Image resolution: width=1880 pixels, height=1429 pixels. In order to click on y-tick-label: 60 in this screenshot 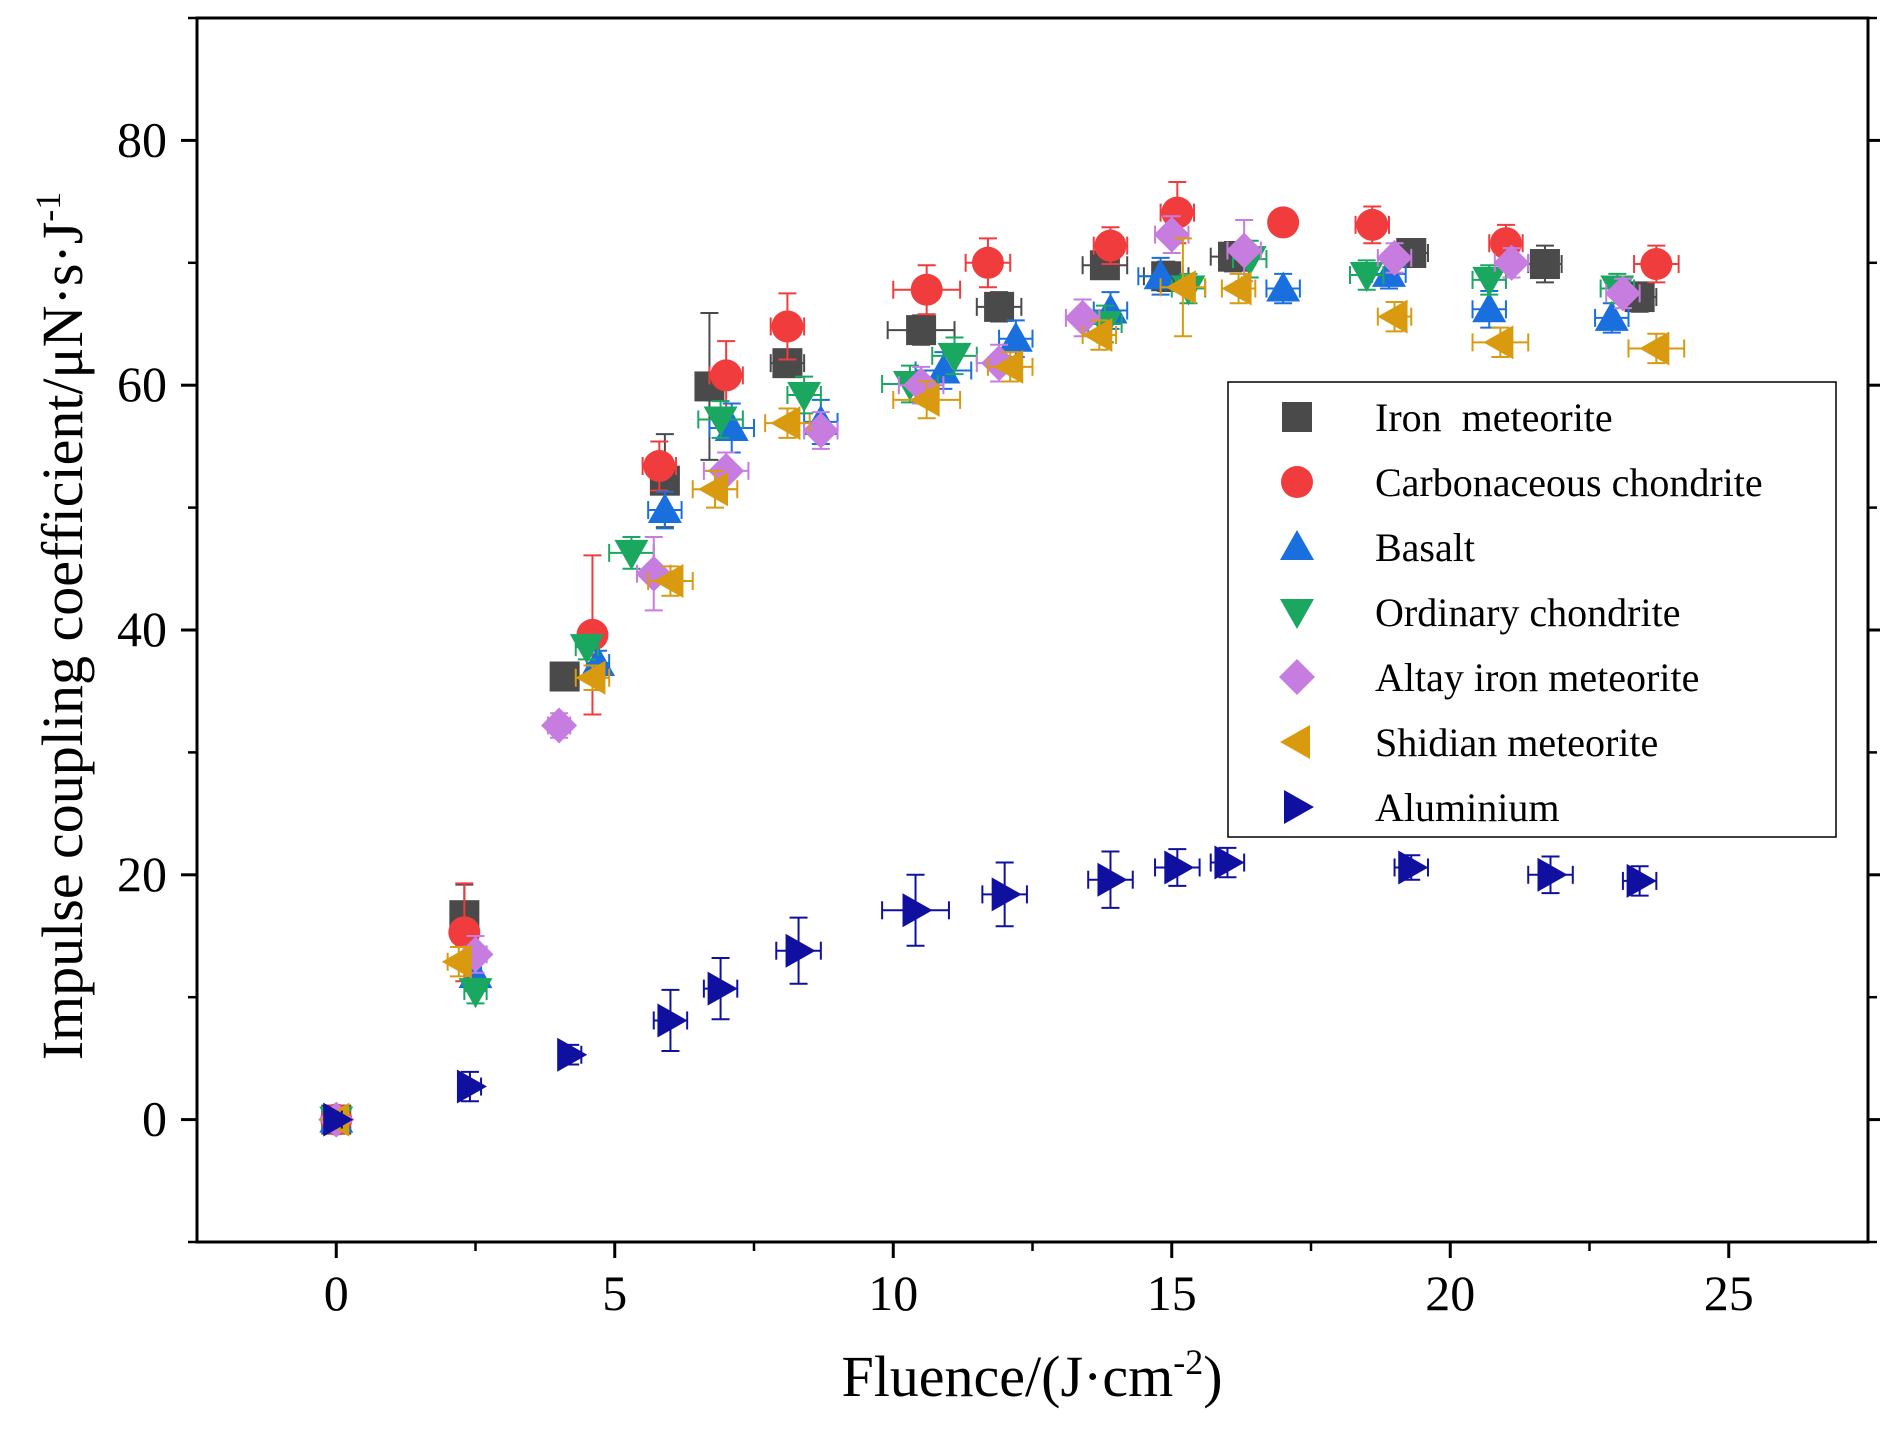, I will do `click(142, 384)`.